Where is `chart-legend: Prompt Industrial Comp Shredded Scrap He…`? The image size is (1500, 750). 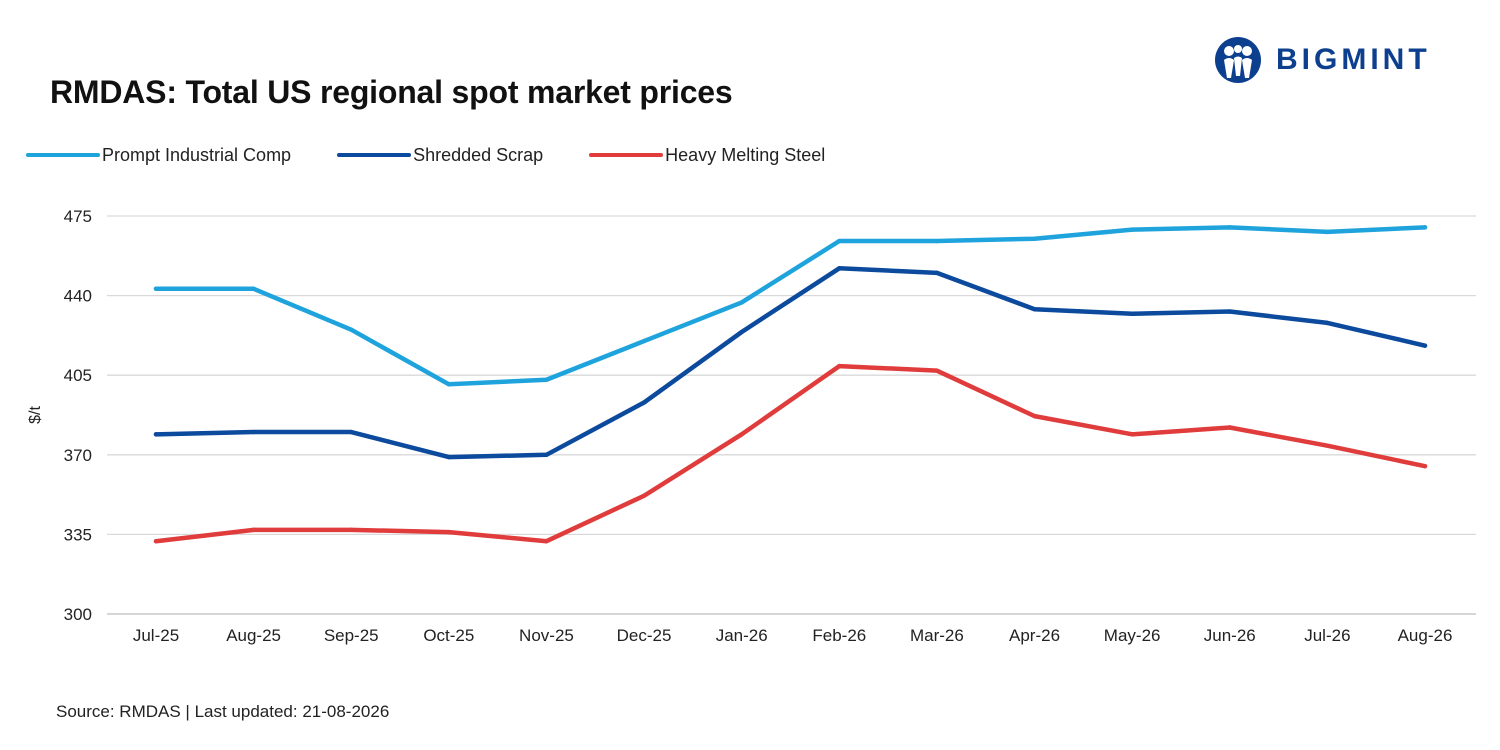 chart-legend: Prompt Industrial Comp Shredded Scrap He… is located at coordinates (448, 155).